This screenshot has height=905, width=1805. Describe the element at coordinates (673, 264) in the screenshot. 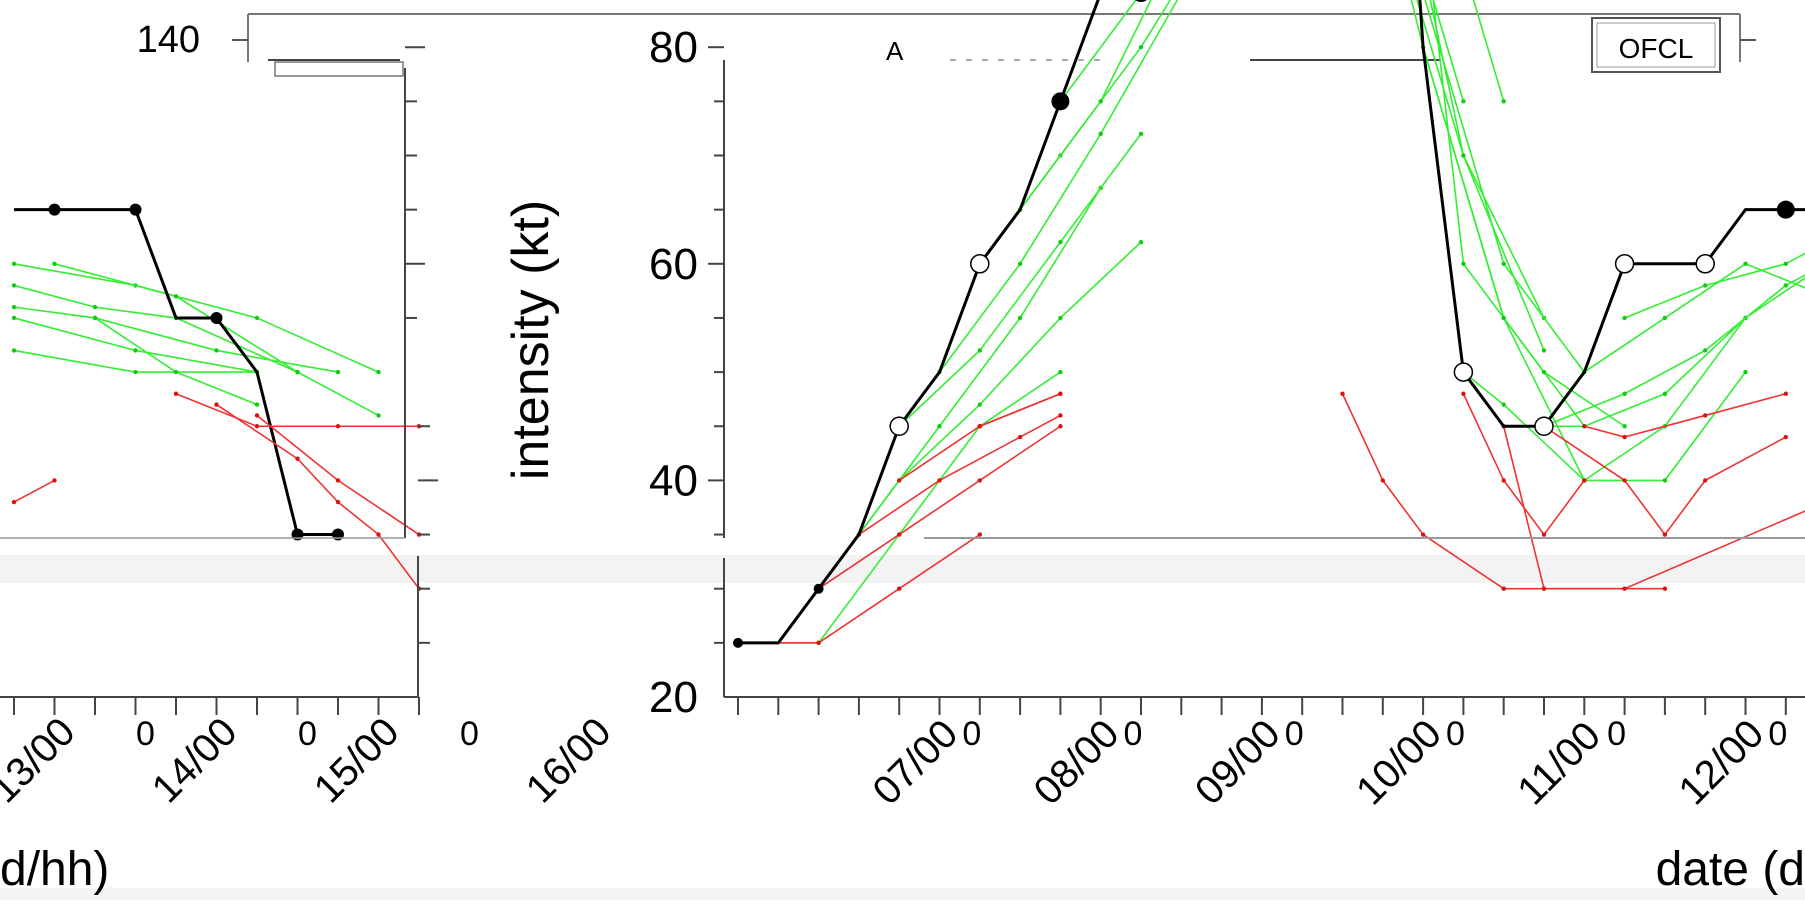

I see `y-tick-label: 60` at that location.